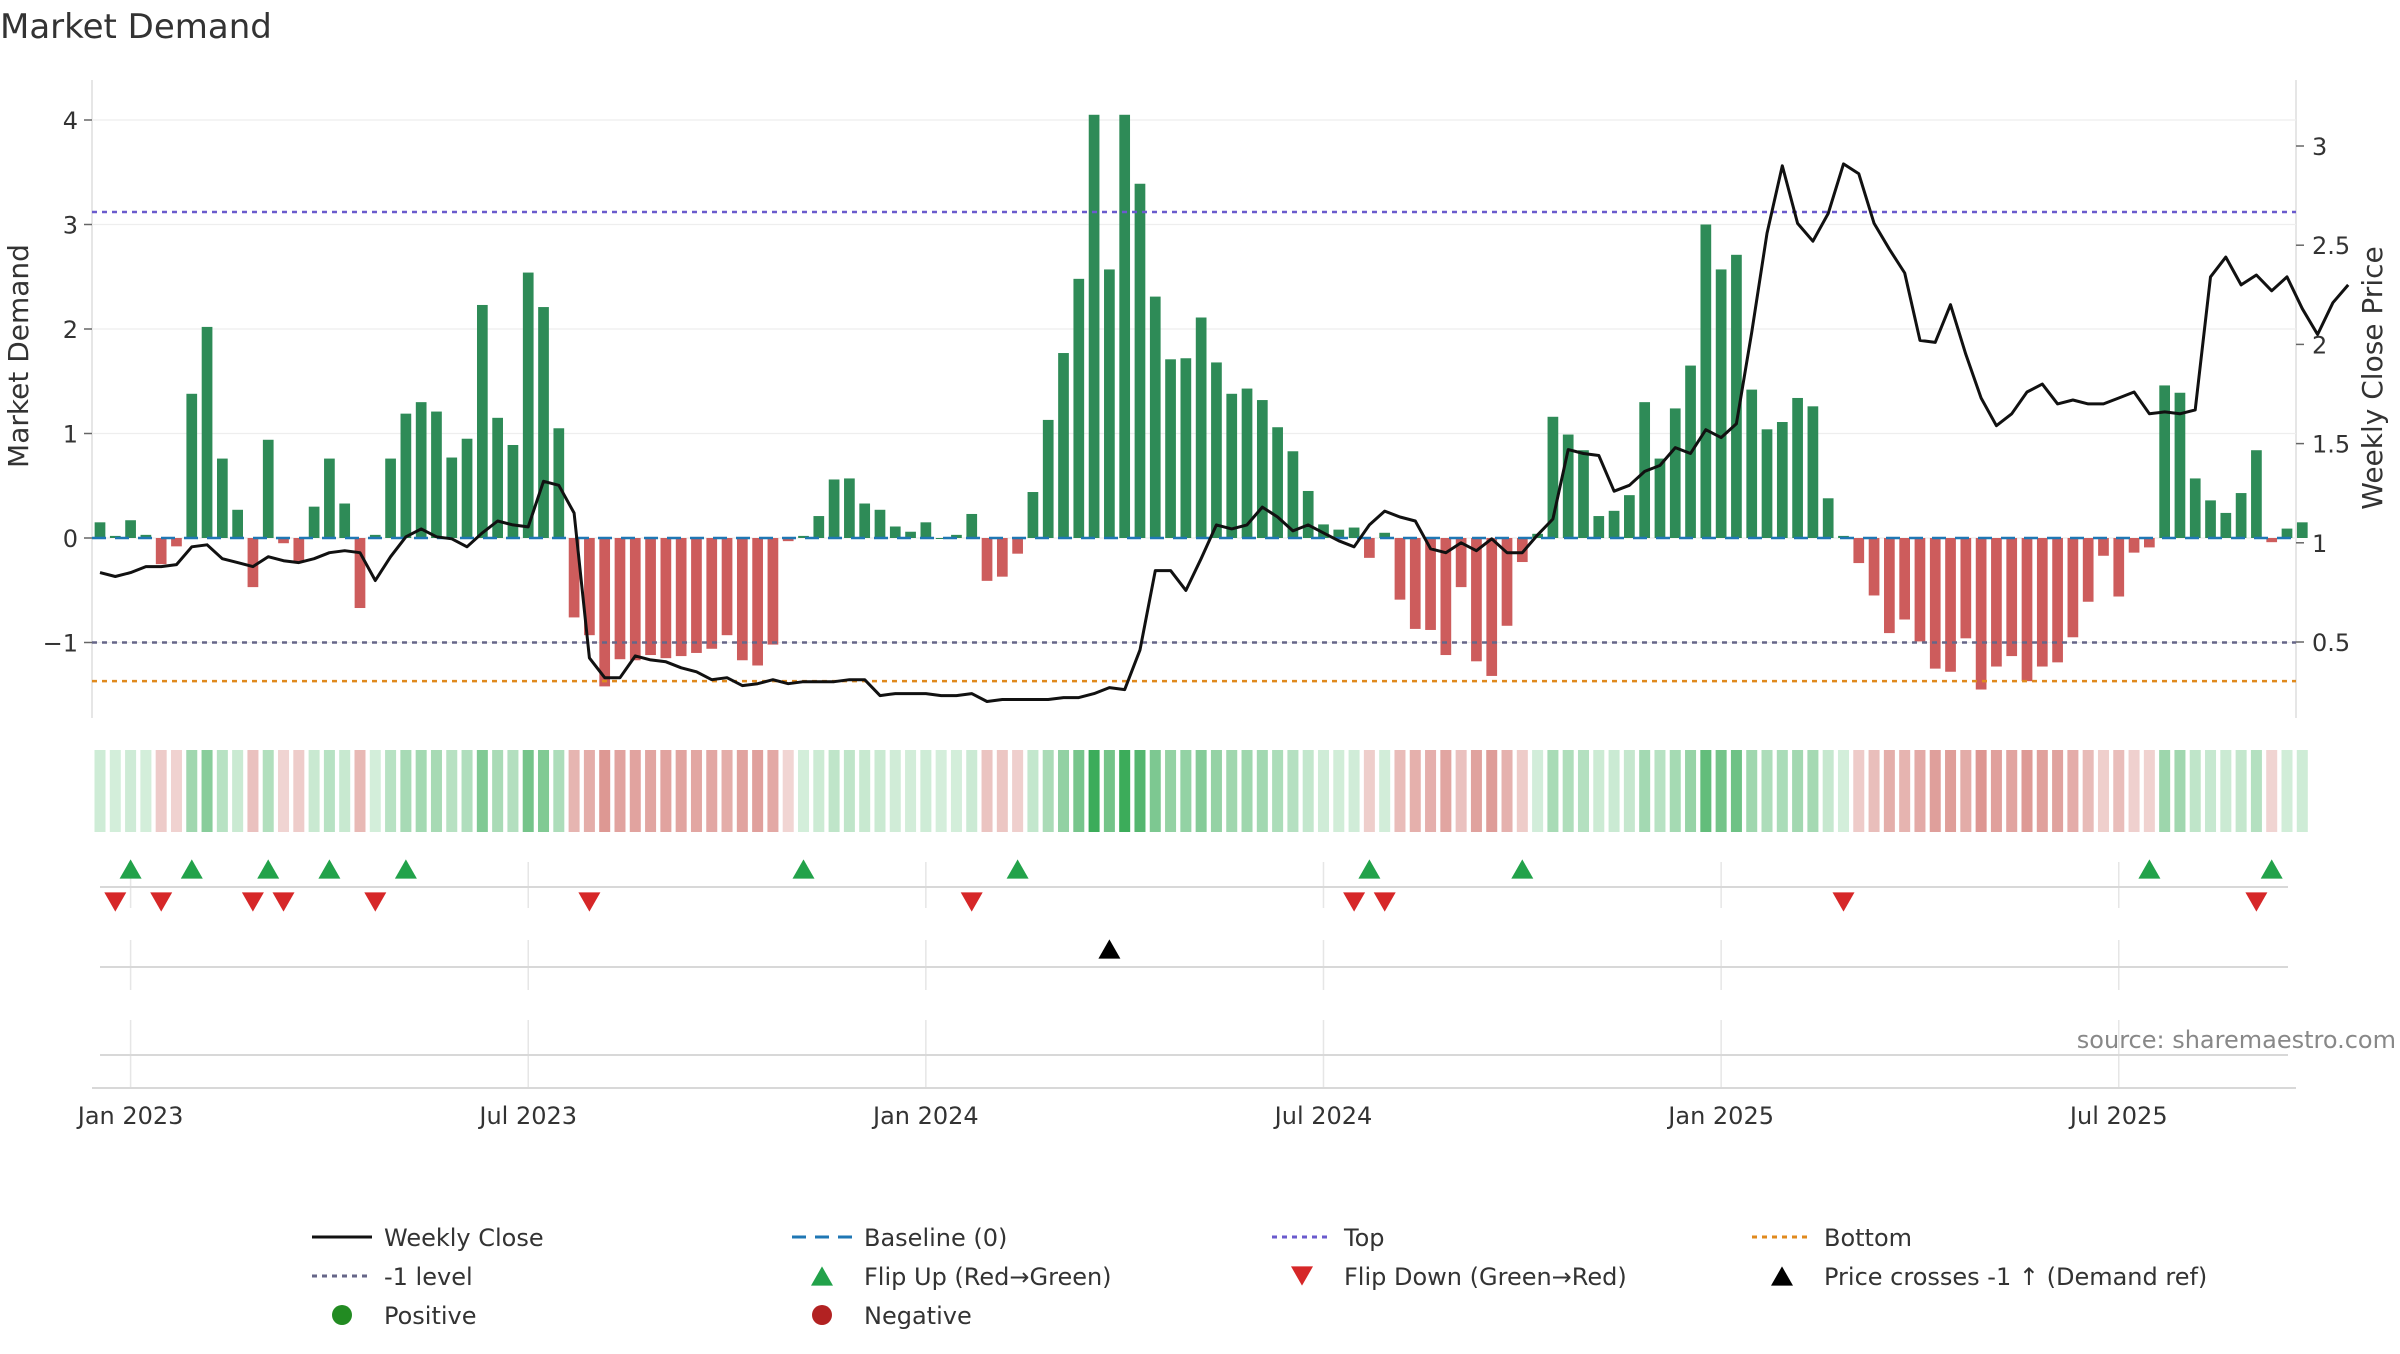 The width and height of the screenshot is (2400, 1354). Describe the element at coordinates (2236, 1040) in the screenshot. I see `source-note: source: sharemaestro.com` at that location.